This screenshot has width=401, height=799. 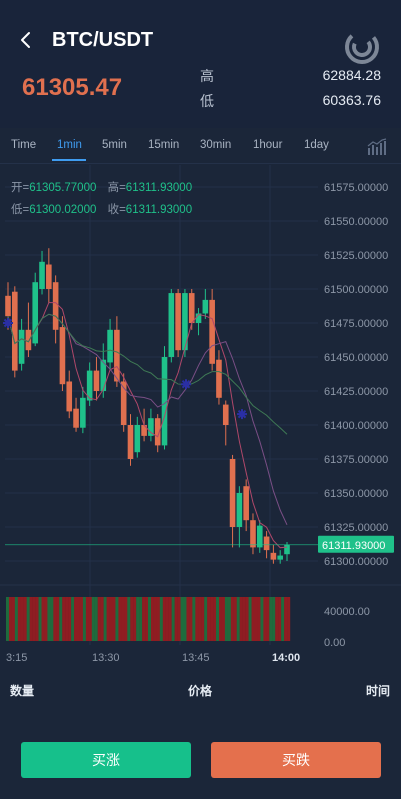 What do you see at coordinates (334, 643) in the screenshot?
I see `volume-tick-label: 0.00` at bounding box center [334, 643].